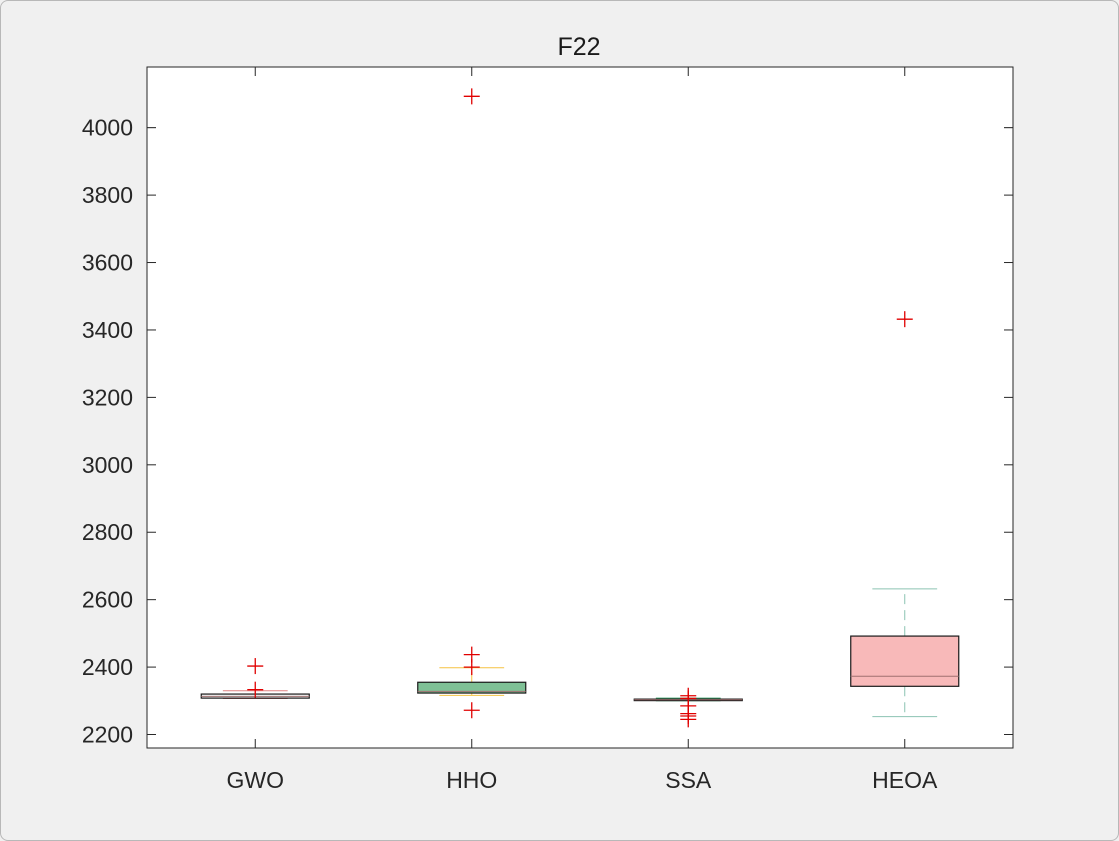 This screenshot has height=841, width=1119. Describe the element at coordinates (107, 195) in the screenshot. I see `y-tick-label: 3800` at that location.